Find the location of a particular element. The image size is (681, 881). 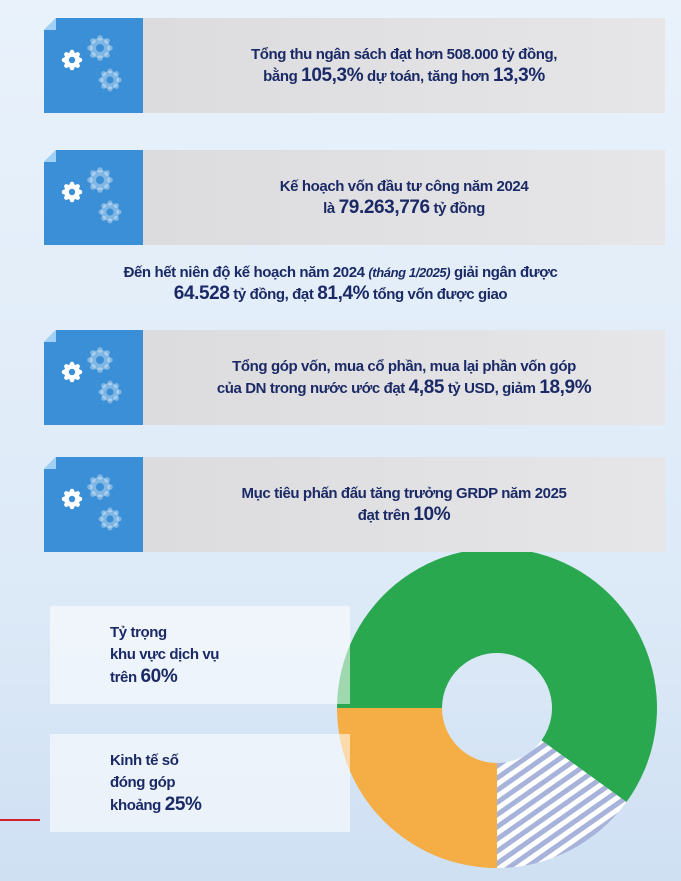

text: tỷ đồng, đạt is located at coordinates (273, 294).